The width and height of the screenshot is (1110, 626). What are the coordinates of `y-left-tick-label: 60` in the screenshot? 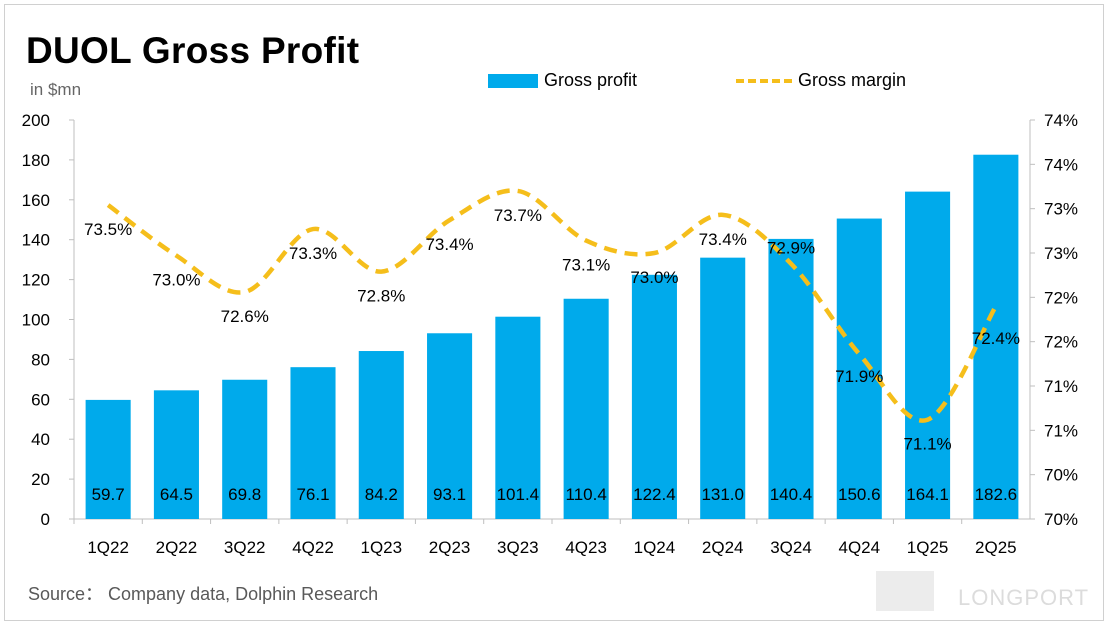 It's located at (40, 399).